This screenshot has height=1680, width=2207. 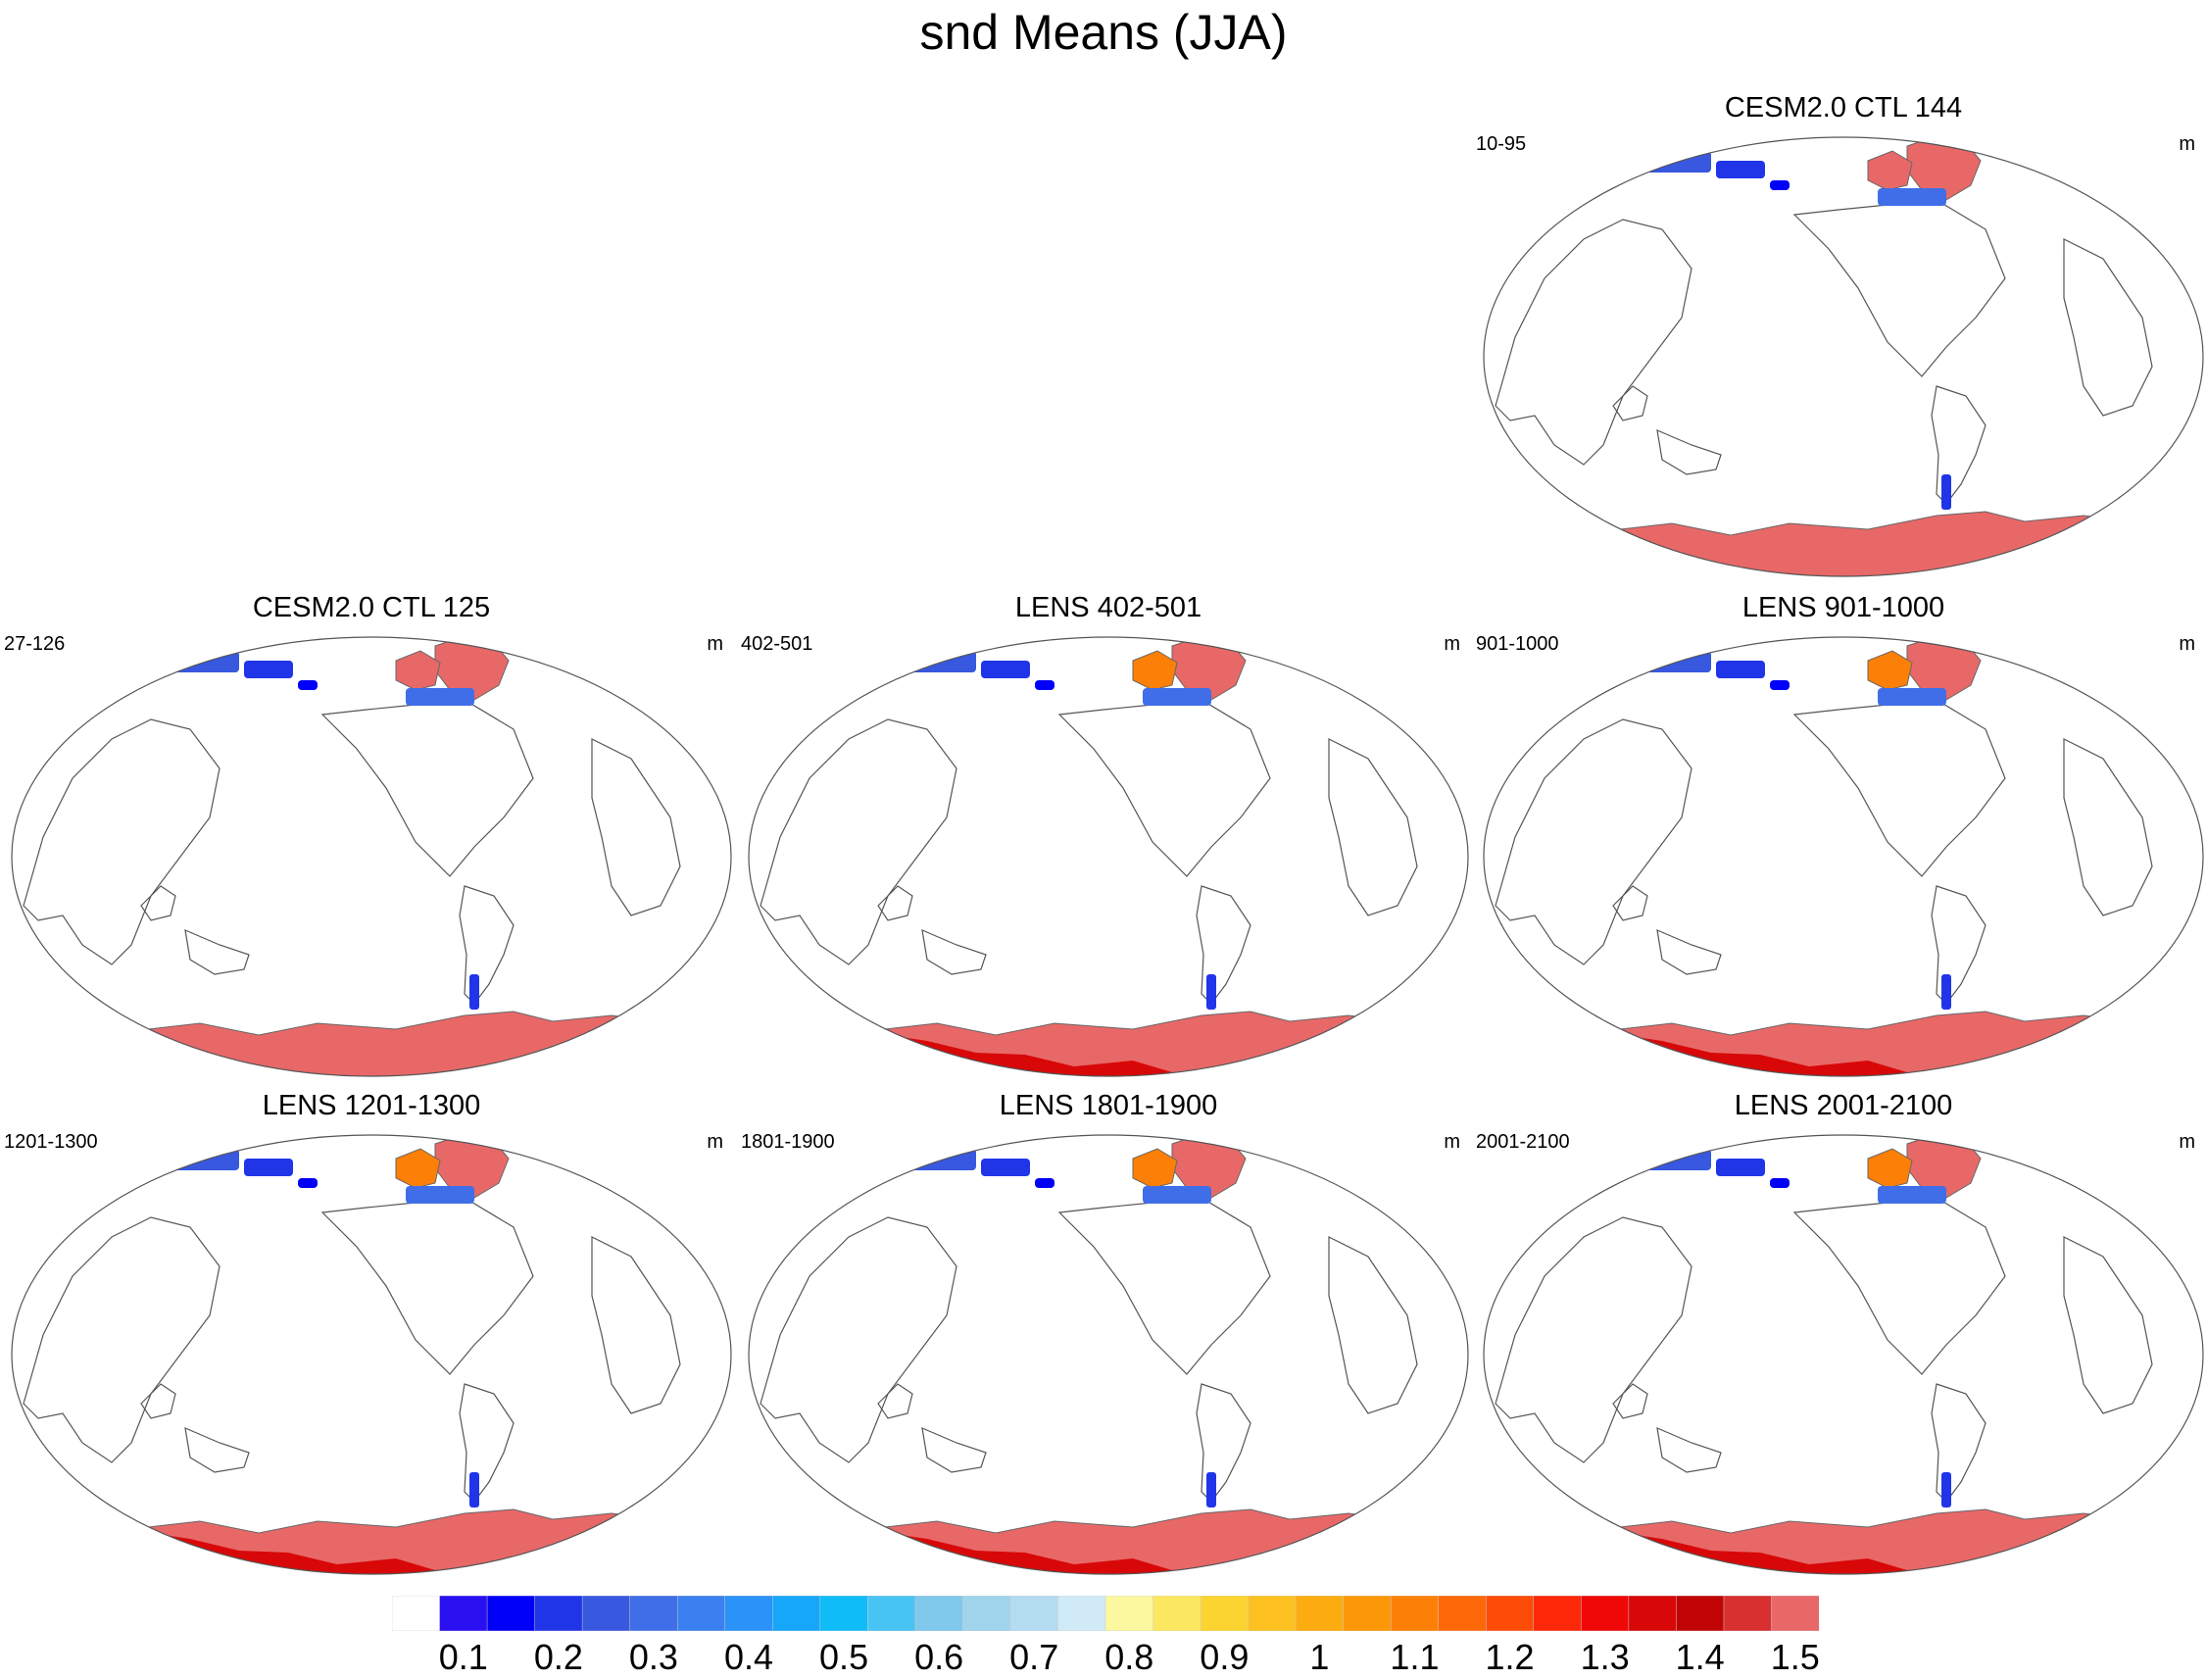 I want to click on colorbar-tick-label: 0.4, so click(x=748, y=1657).